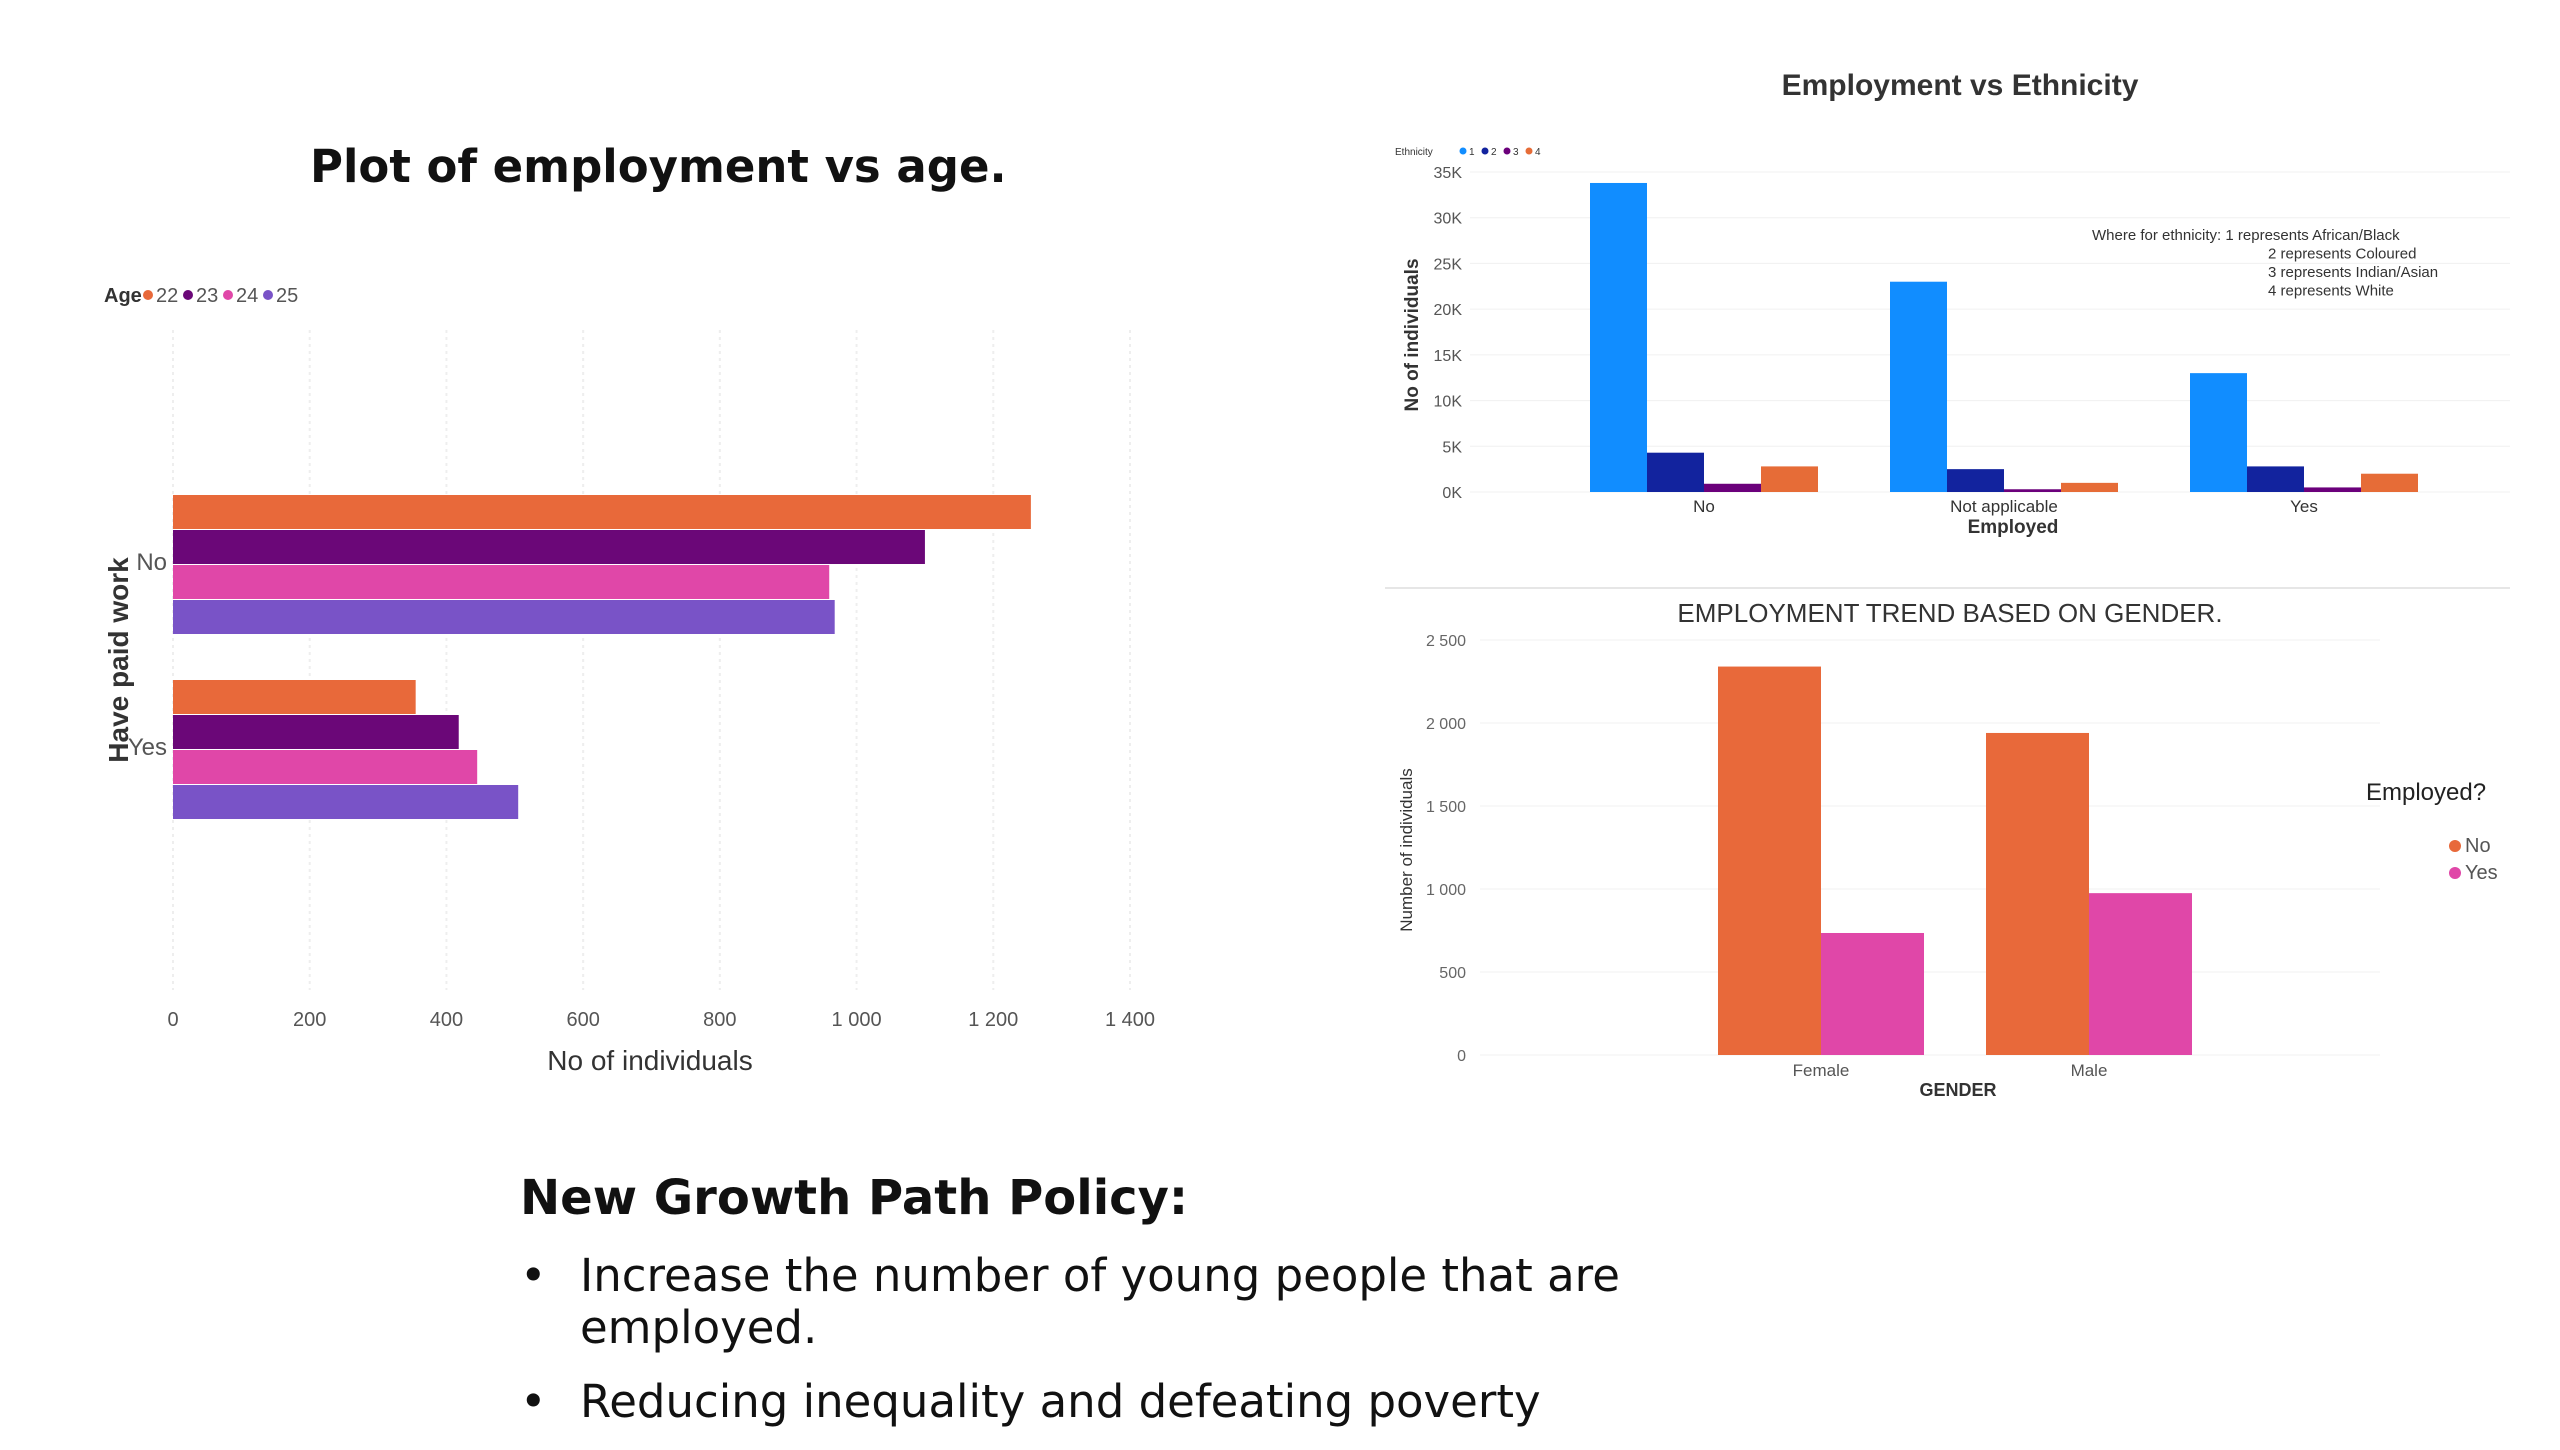 The height and width of the screenshot is (1450, 2560). What do you see at coordinates (2004, 506) in the screenshot?
I see `x-category-label: Not applicable` at bounding box center [2004, 506].